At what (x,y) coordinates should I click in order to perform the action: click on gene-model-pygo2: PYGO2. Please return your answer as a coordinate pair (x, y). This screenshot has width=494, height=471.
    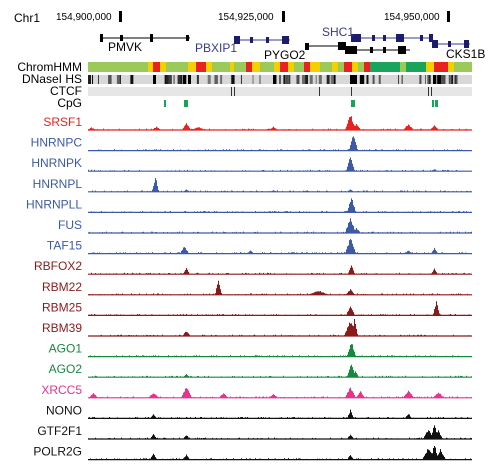
    Looking at the image, I should click on (305, 52).